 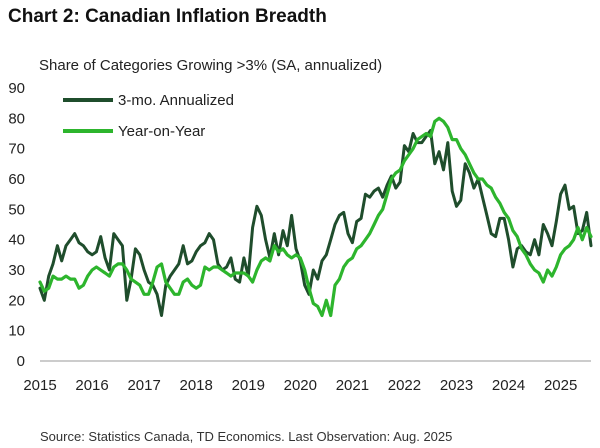 What do you see at coordinates (16, 209) in the screenshot?
I see `y-tick-label: 50` at bounding box center [16, 209].